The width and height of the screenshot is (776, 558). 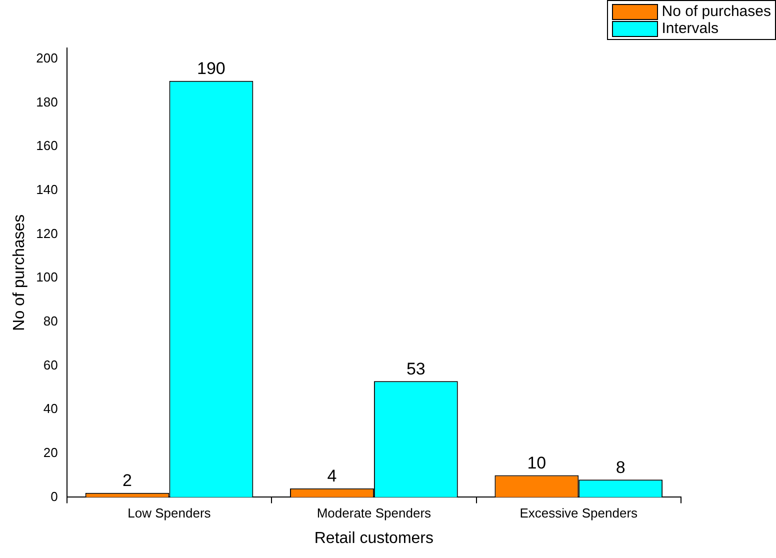 I want to click on data-label: 190, so click(x=211, y=68).